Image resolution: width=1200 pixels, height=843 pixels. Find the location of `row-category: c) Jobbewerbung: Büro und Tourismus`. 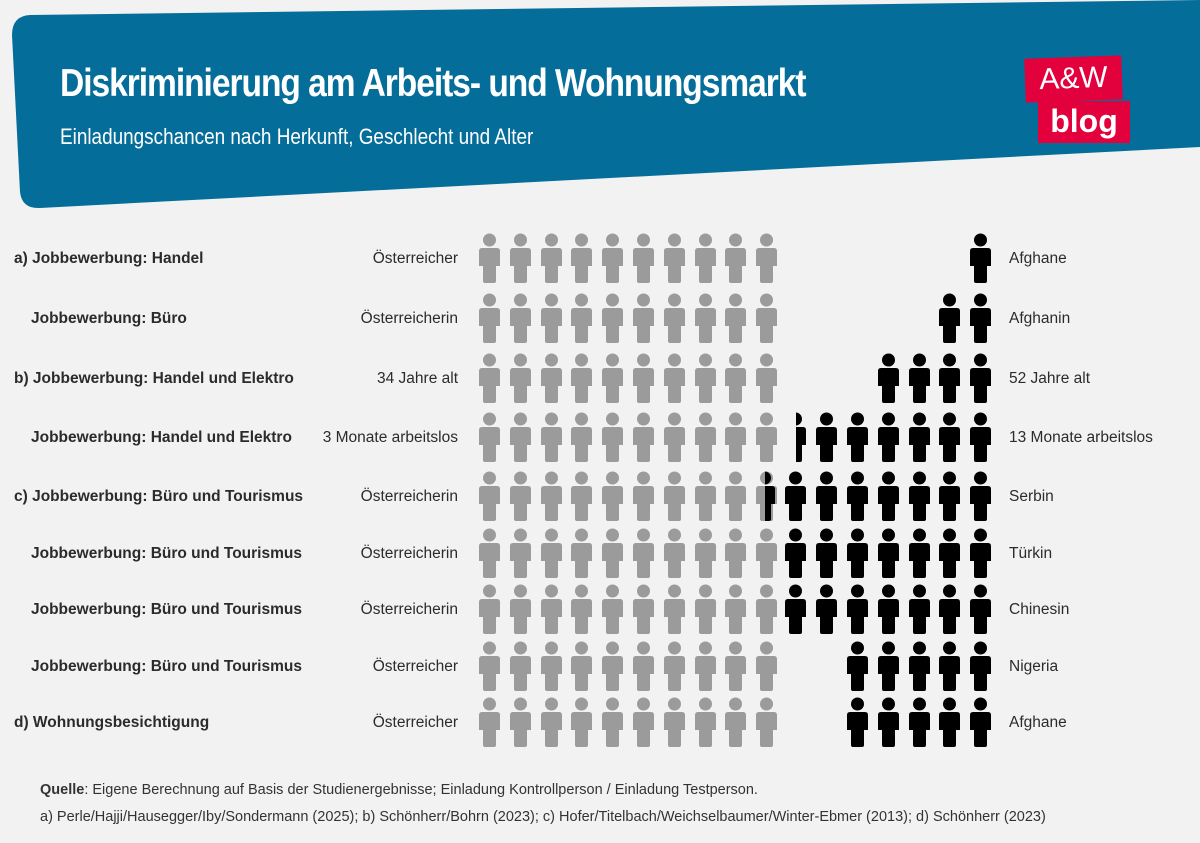

row-category: c) Jobbewerbung: Büro und Tourismus is located at coordinates (159, 496).